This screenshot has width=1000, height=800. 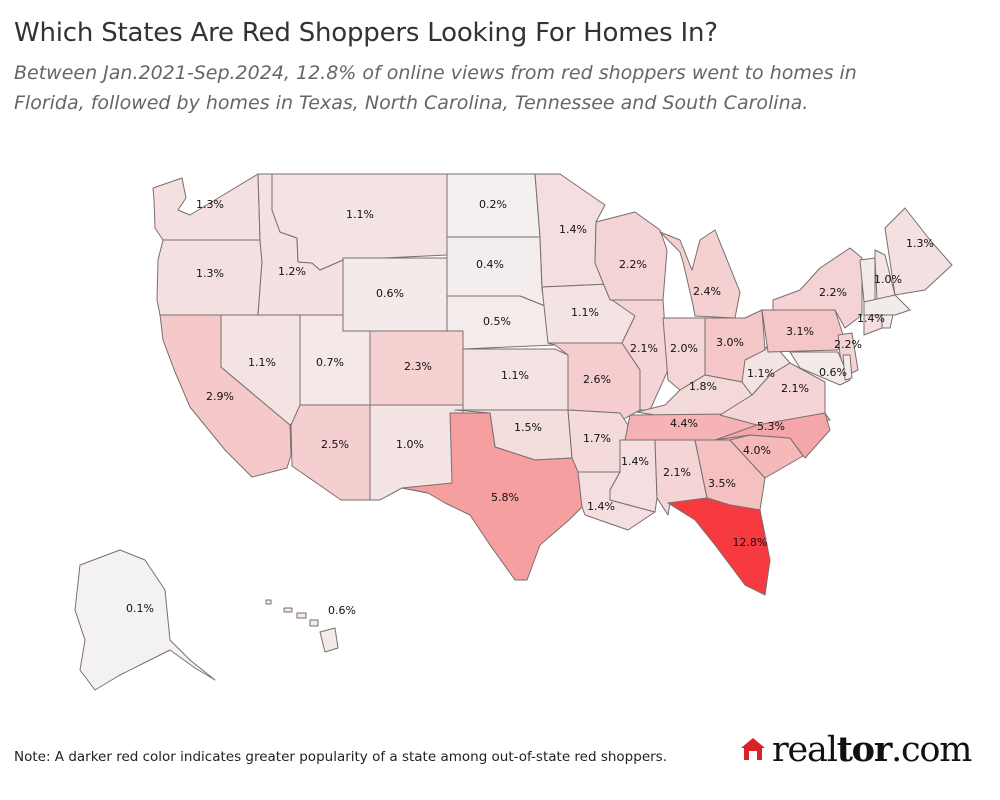 I want to click on state-label-or: 1.3%, so click(x=210, y=273).